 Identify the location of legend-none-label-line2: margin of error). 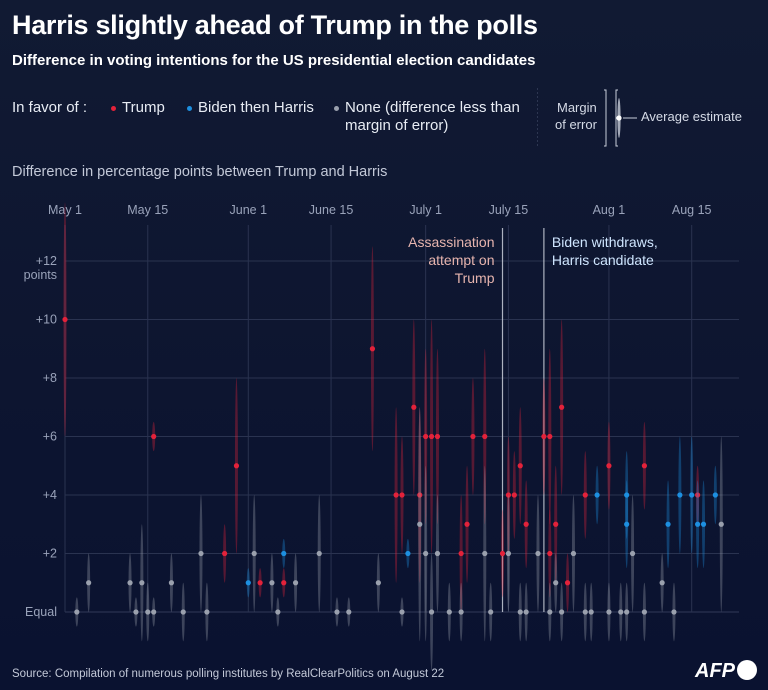
(397, 125).